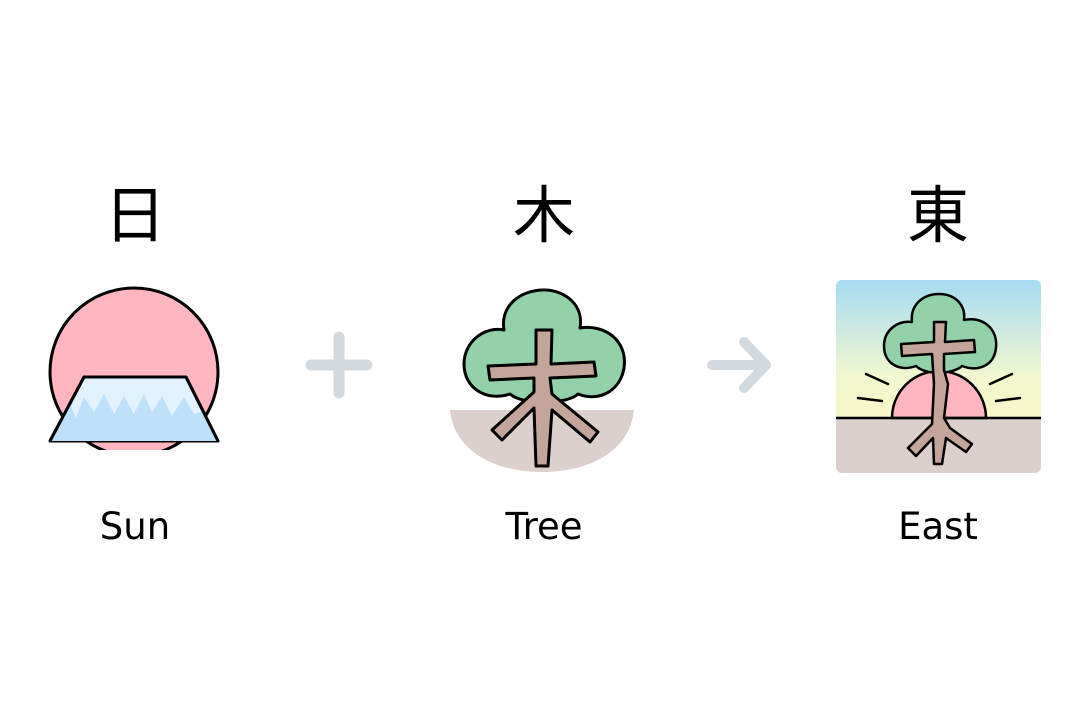 Image resolution: width=1074 pixels, height=720 pixels. I want to click on sun-over-mountain-icon, so click(134, 368).